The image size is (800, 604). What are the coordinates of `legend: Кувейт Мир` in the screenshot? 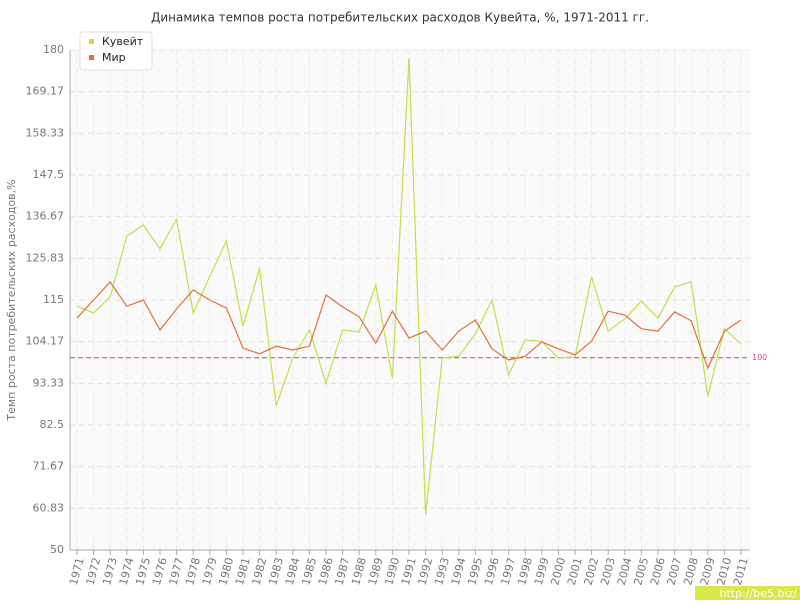 It's located at (116, 51).